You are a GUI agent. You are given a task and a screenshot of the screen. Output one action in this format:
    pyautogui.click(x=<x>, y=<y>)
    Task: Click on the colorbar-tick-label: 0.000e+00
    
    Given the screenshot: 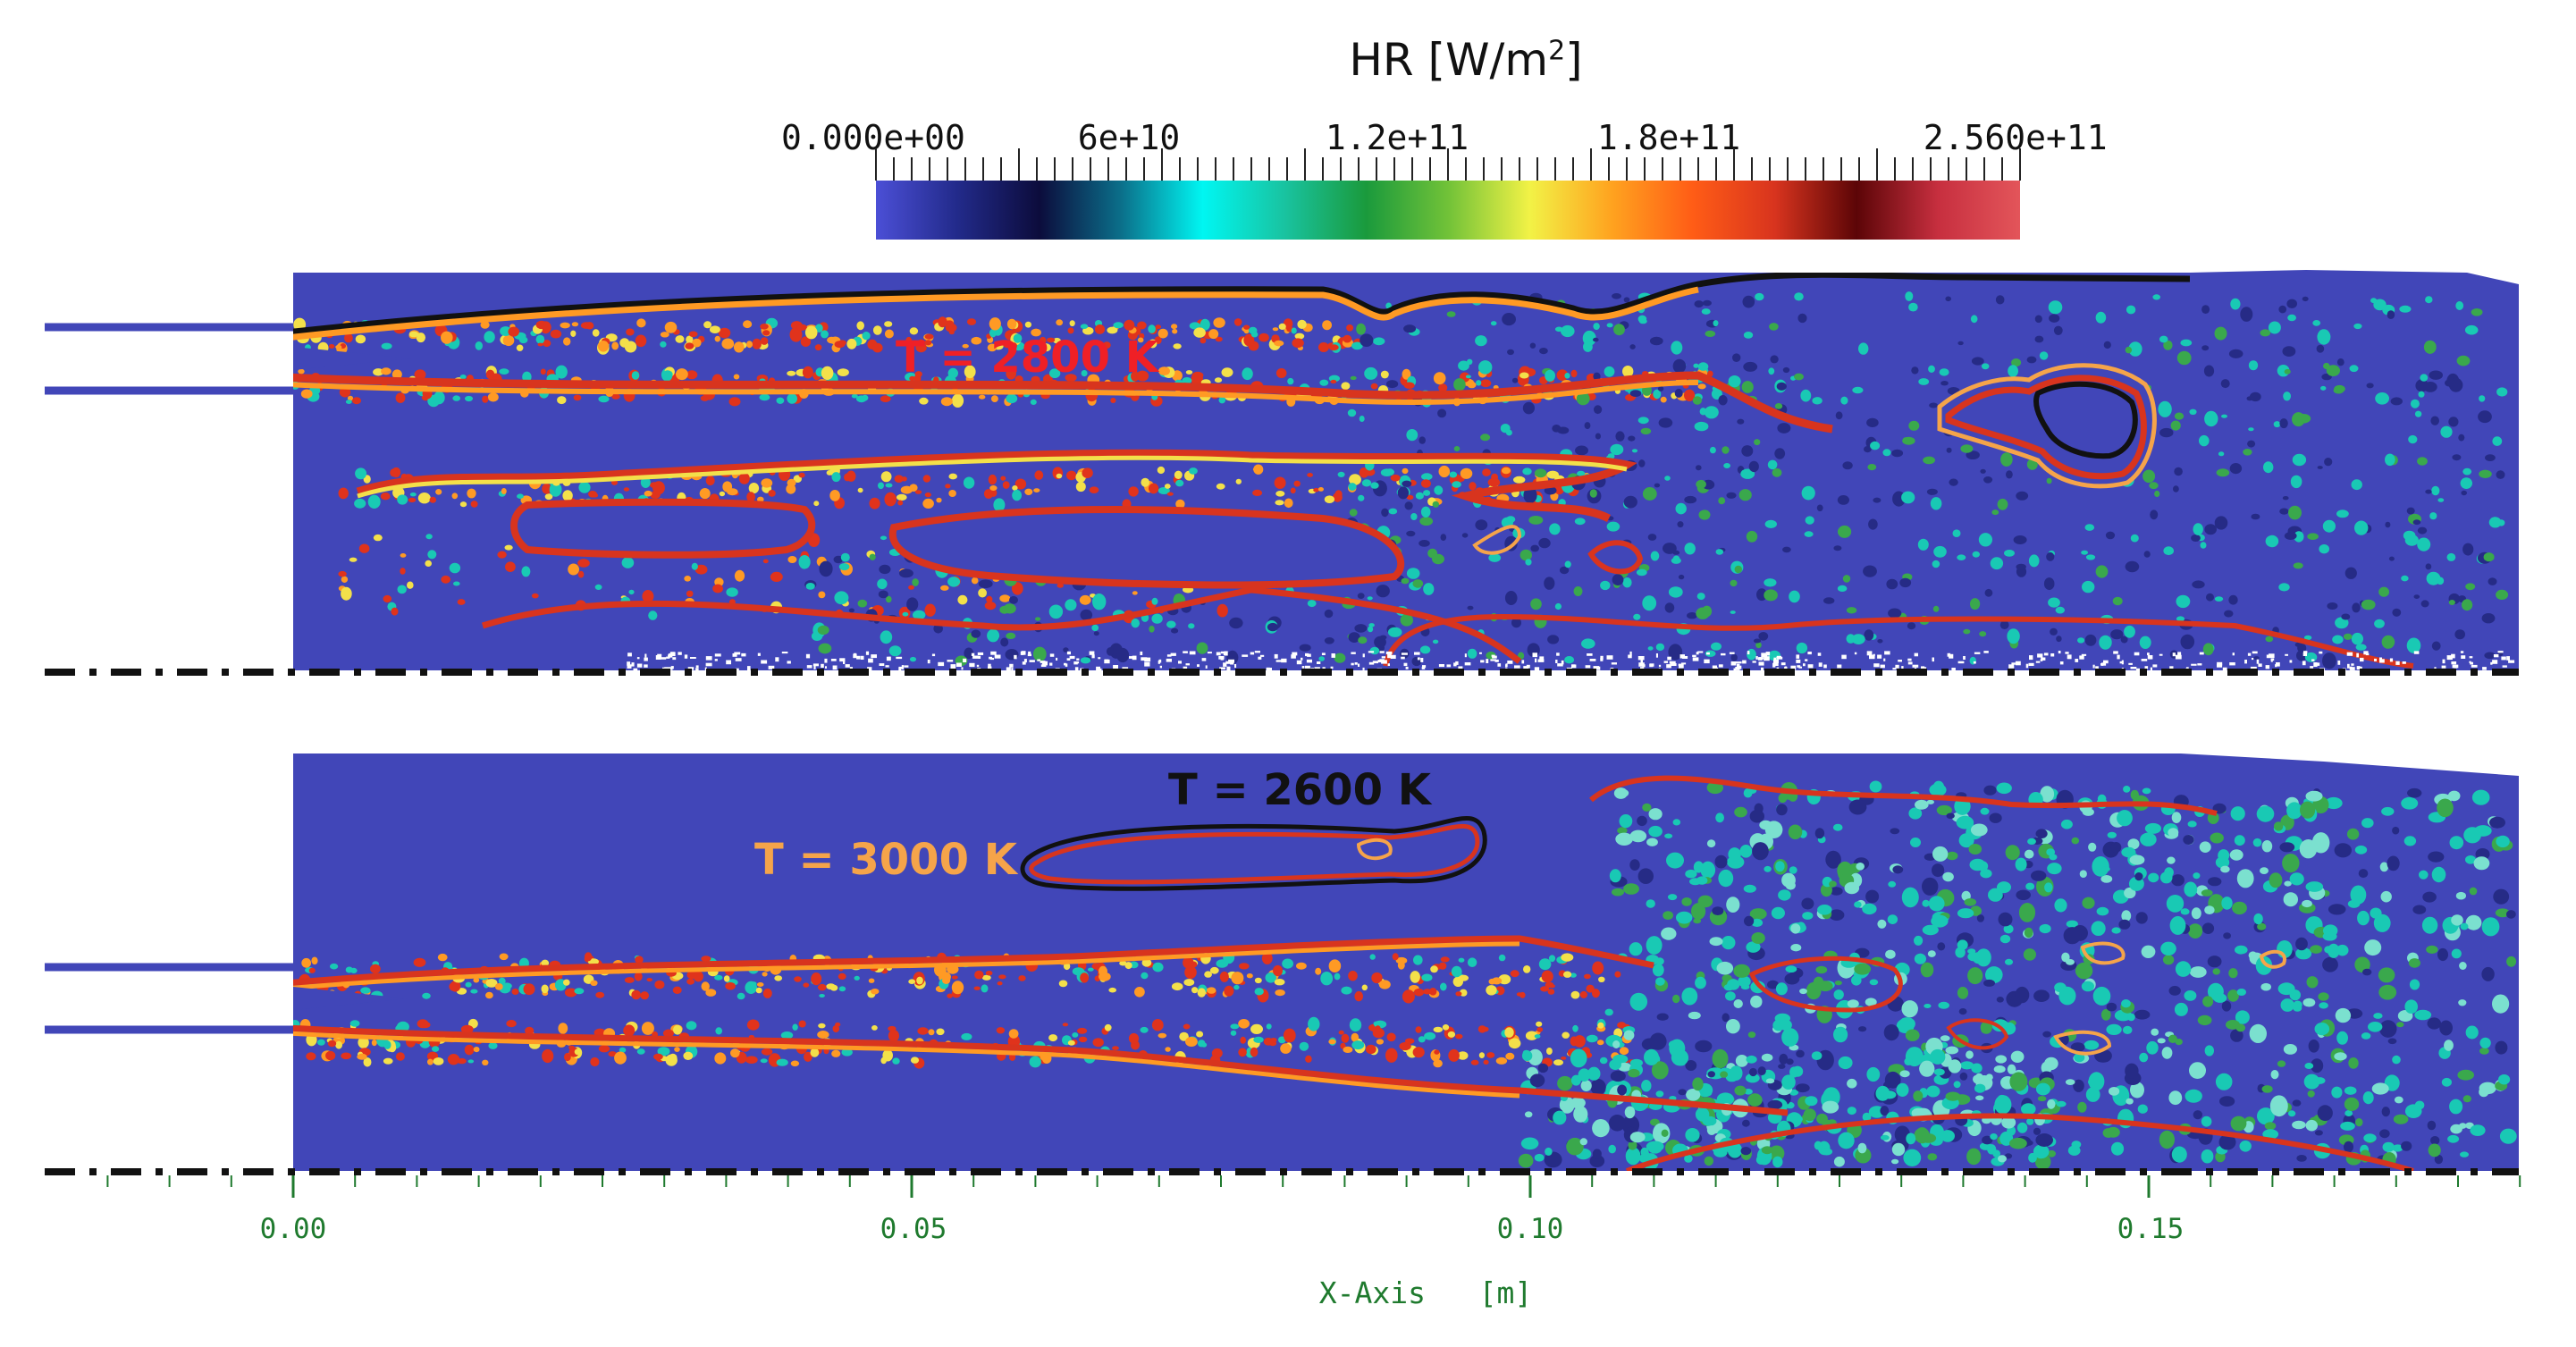 What is the action you would take?
    pyautogui.click(x=873, y=137)
    